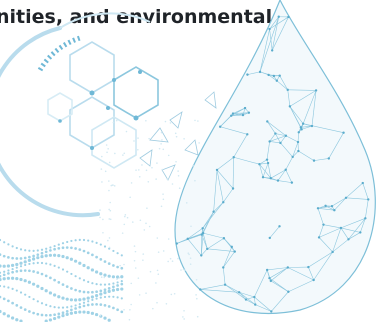  I want to click on dotted-wave-icon, so click(62, 280).